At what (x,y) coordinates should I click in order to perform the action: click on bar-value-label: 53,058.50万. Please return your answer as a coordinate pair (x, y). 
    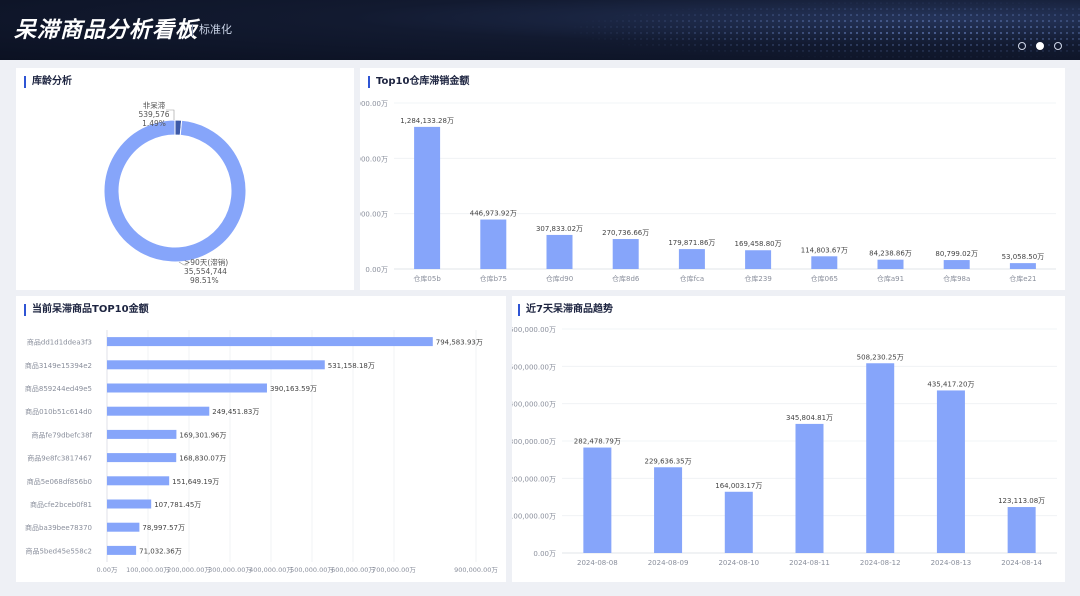
    Looking at the image, I should click on (1023, 257).